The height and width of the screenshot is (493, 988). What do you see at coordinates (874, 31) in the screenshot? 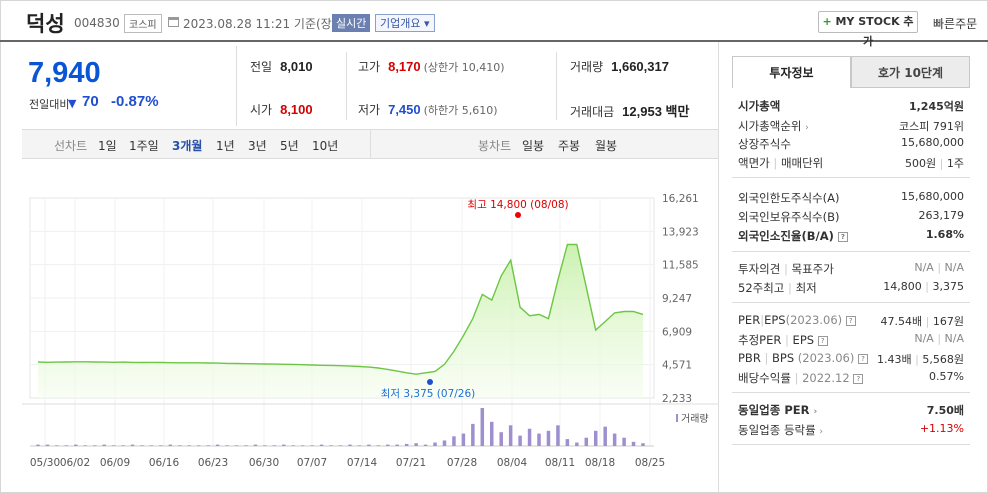
I see `add-my-stock-label: MY STOCK 추가` at bounding box center [874, 31].